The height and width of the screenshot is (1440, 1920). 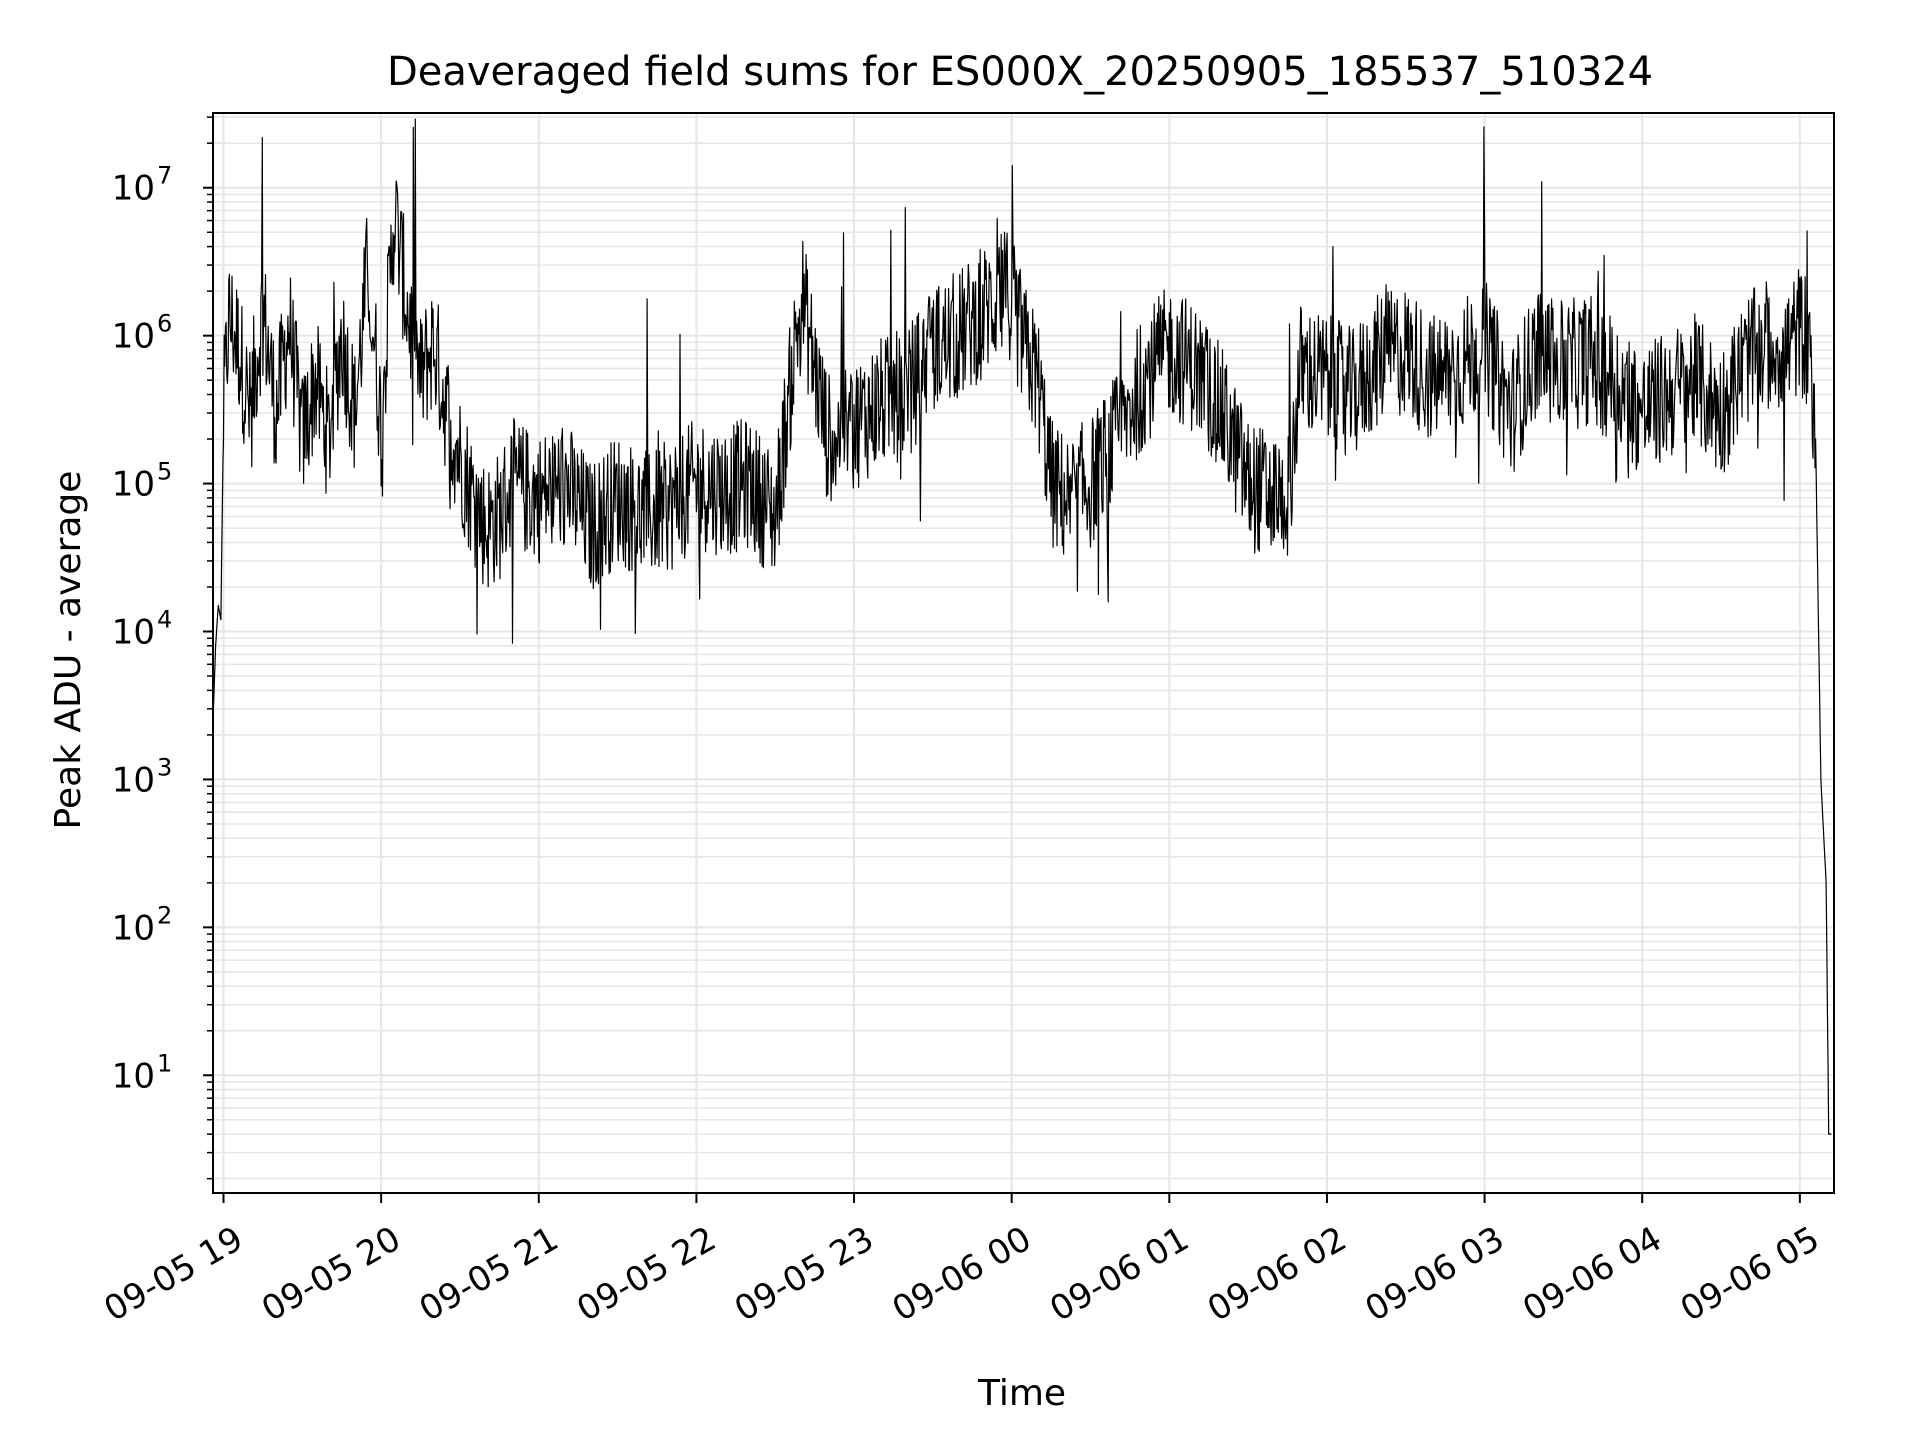 What do you see at coordinates (164, 767) in the screenshot?
I see `y-tick-label-exponent: 3` at bounding box center [164, 767].